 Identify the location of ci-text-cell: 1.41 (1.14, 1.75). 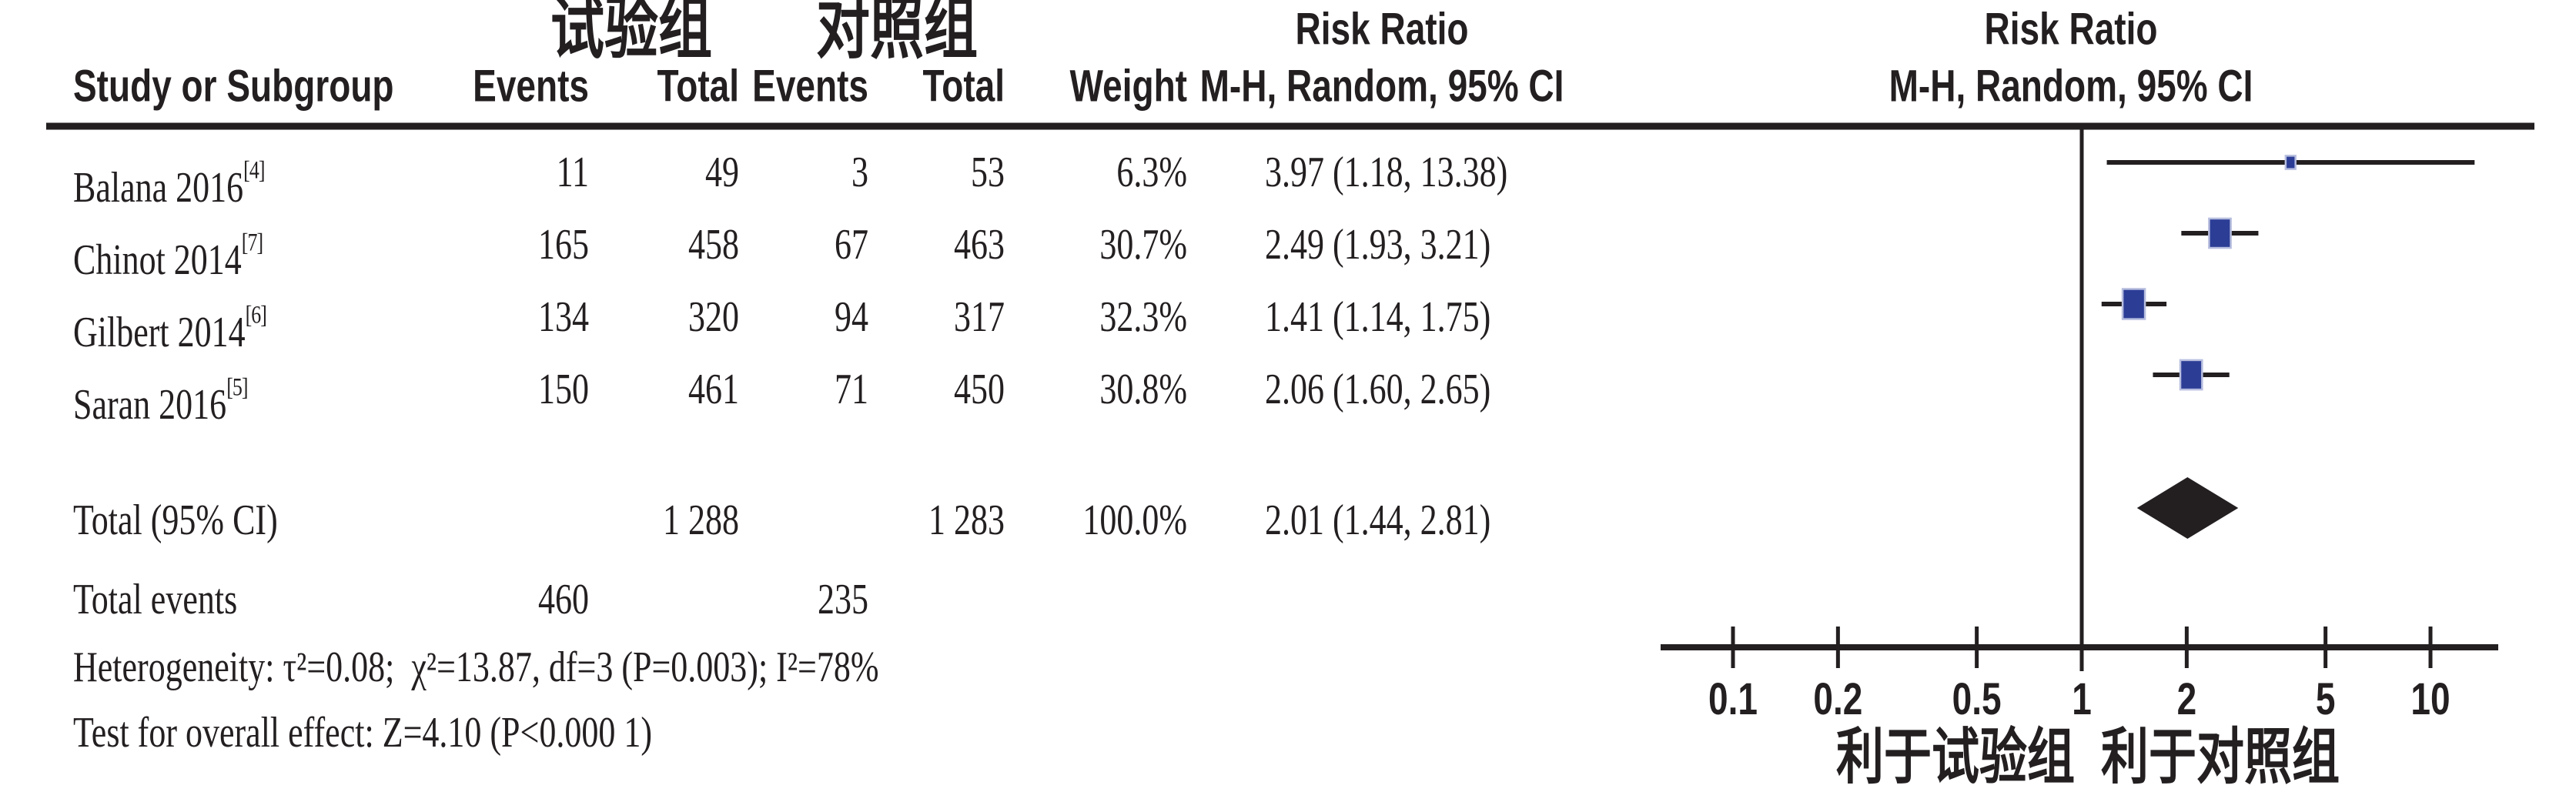
(1378, 316).